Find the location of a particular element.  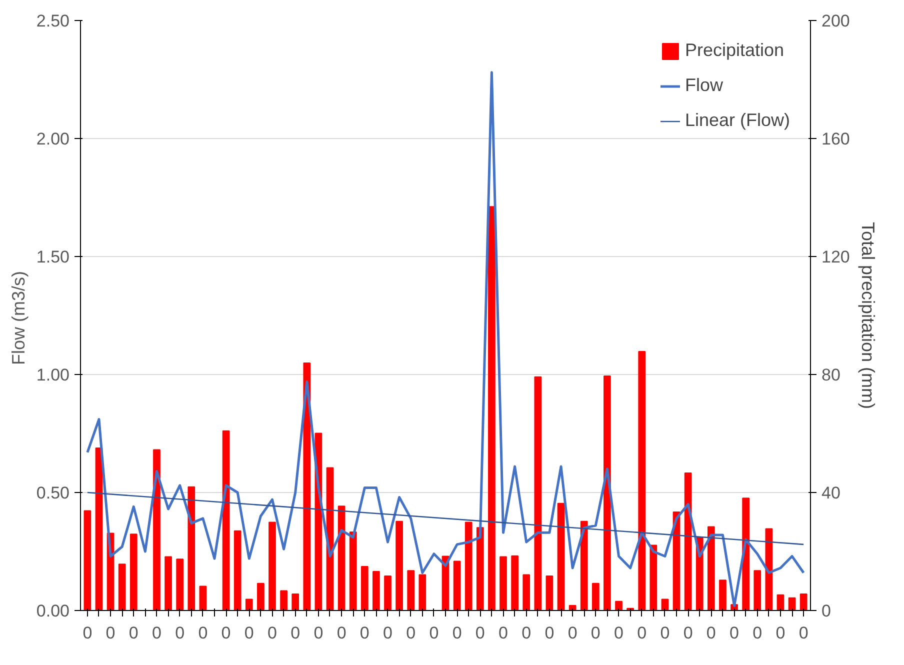

y-tick-label: 1.50 is located at coordinates (53, 257).